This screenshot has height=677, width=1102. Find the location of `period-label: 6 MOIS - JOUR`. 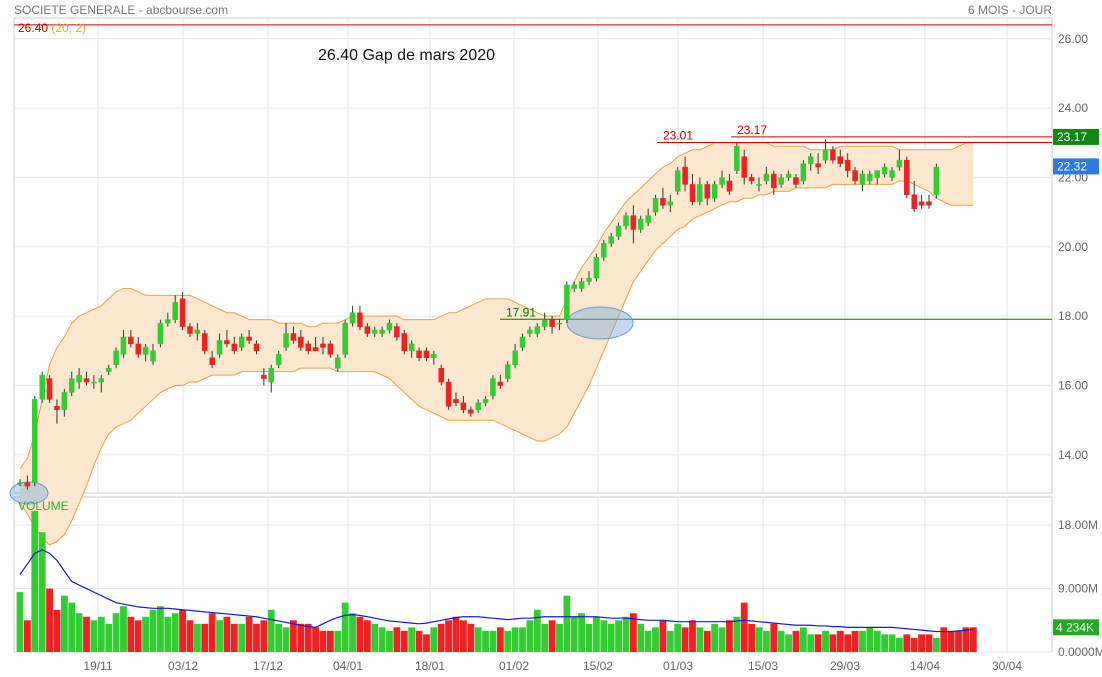

period-label: 6 MOIS - JOUR is located at coordinates (1009, 10).